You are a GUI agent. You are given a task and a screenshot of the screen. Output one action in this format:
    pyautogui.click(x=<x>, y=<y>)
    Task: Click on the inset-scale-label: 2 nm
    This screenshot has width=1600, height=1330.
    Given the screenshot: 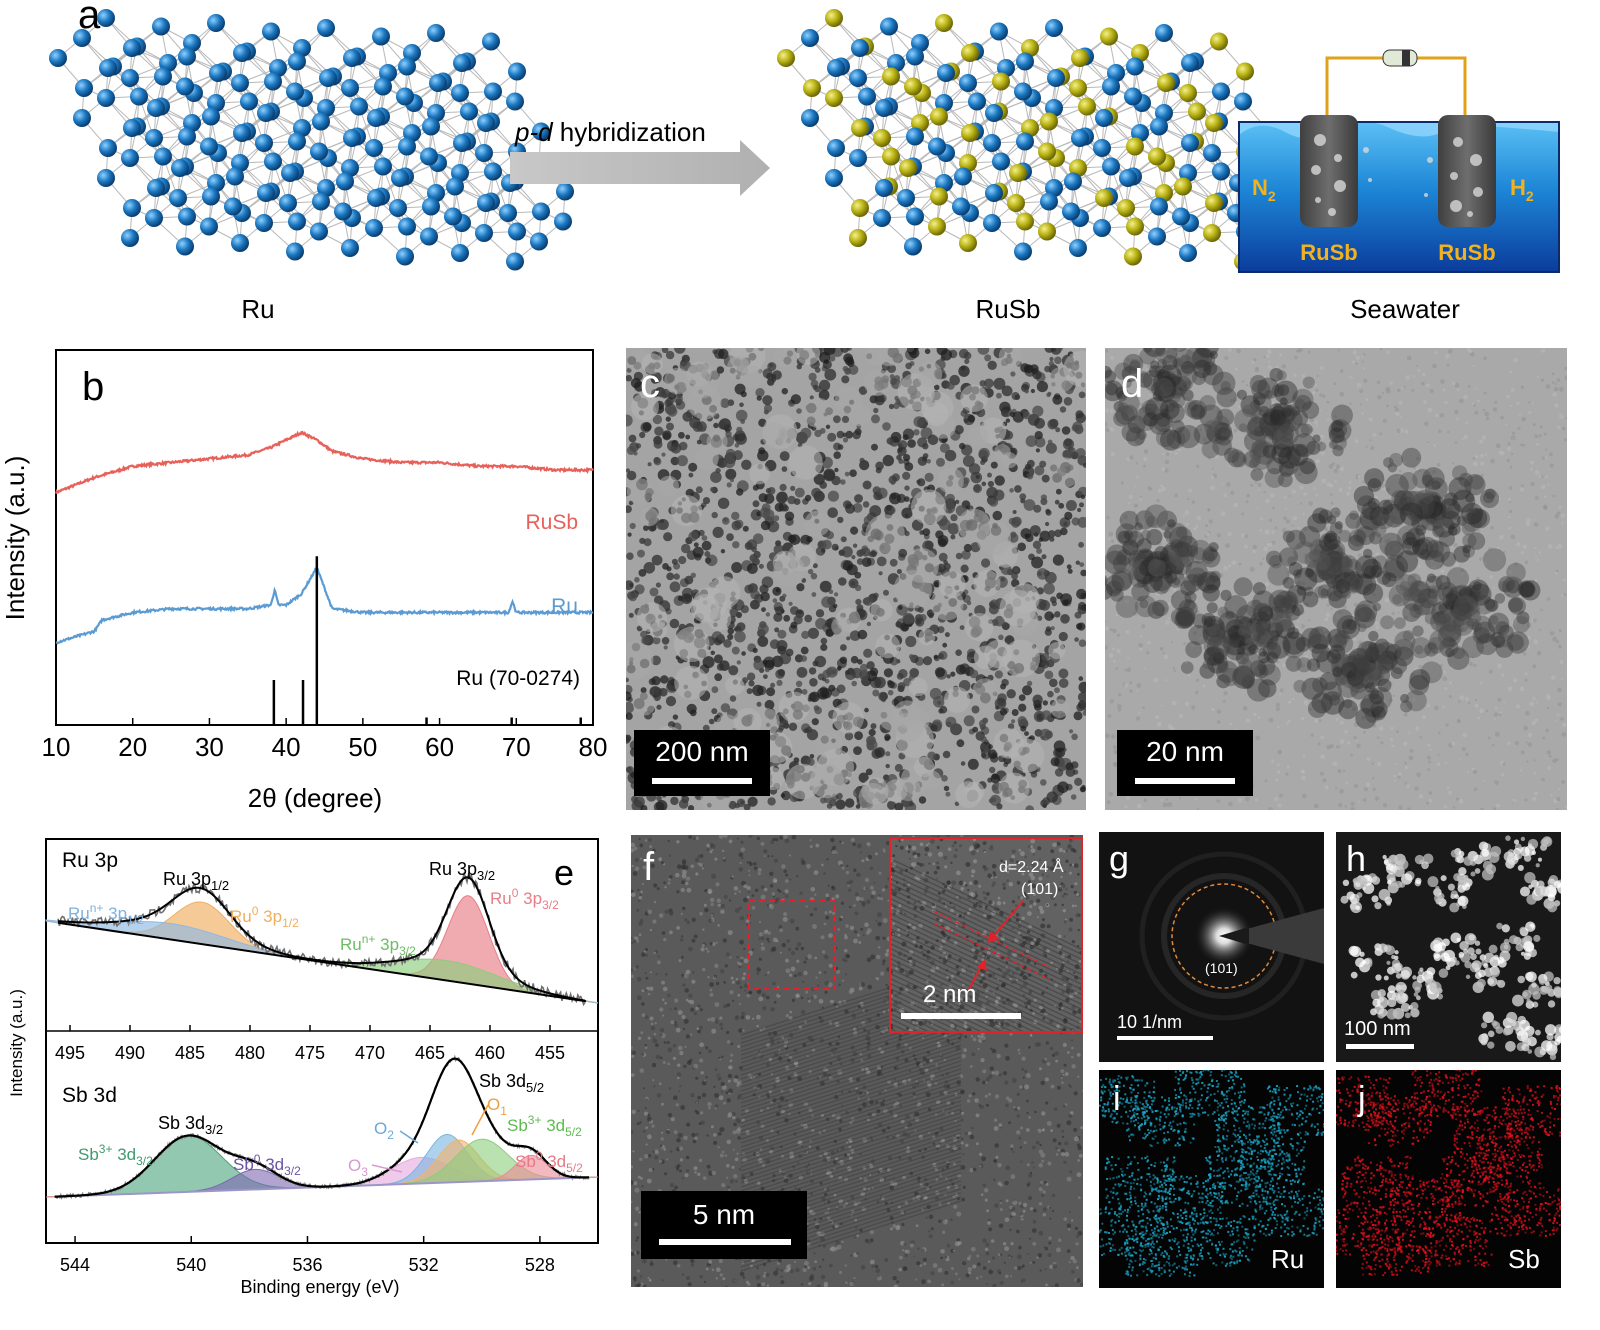 What is the action you would take?
    pyautogui.click(x=949, y=995)
    